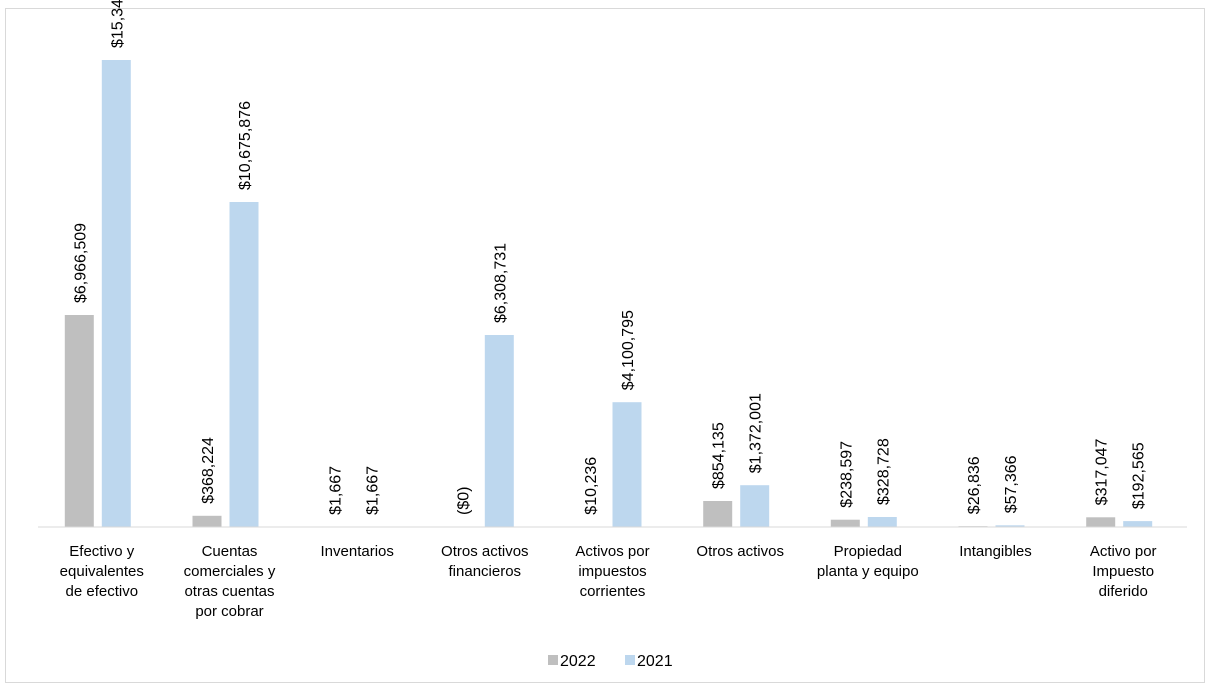 This screenshot has height=688, width=1210. Describe the element at coordinates (500, 283) in the screenshot. I see `data-label-2021-3: $6,308,731` at that location.